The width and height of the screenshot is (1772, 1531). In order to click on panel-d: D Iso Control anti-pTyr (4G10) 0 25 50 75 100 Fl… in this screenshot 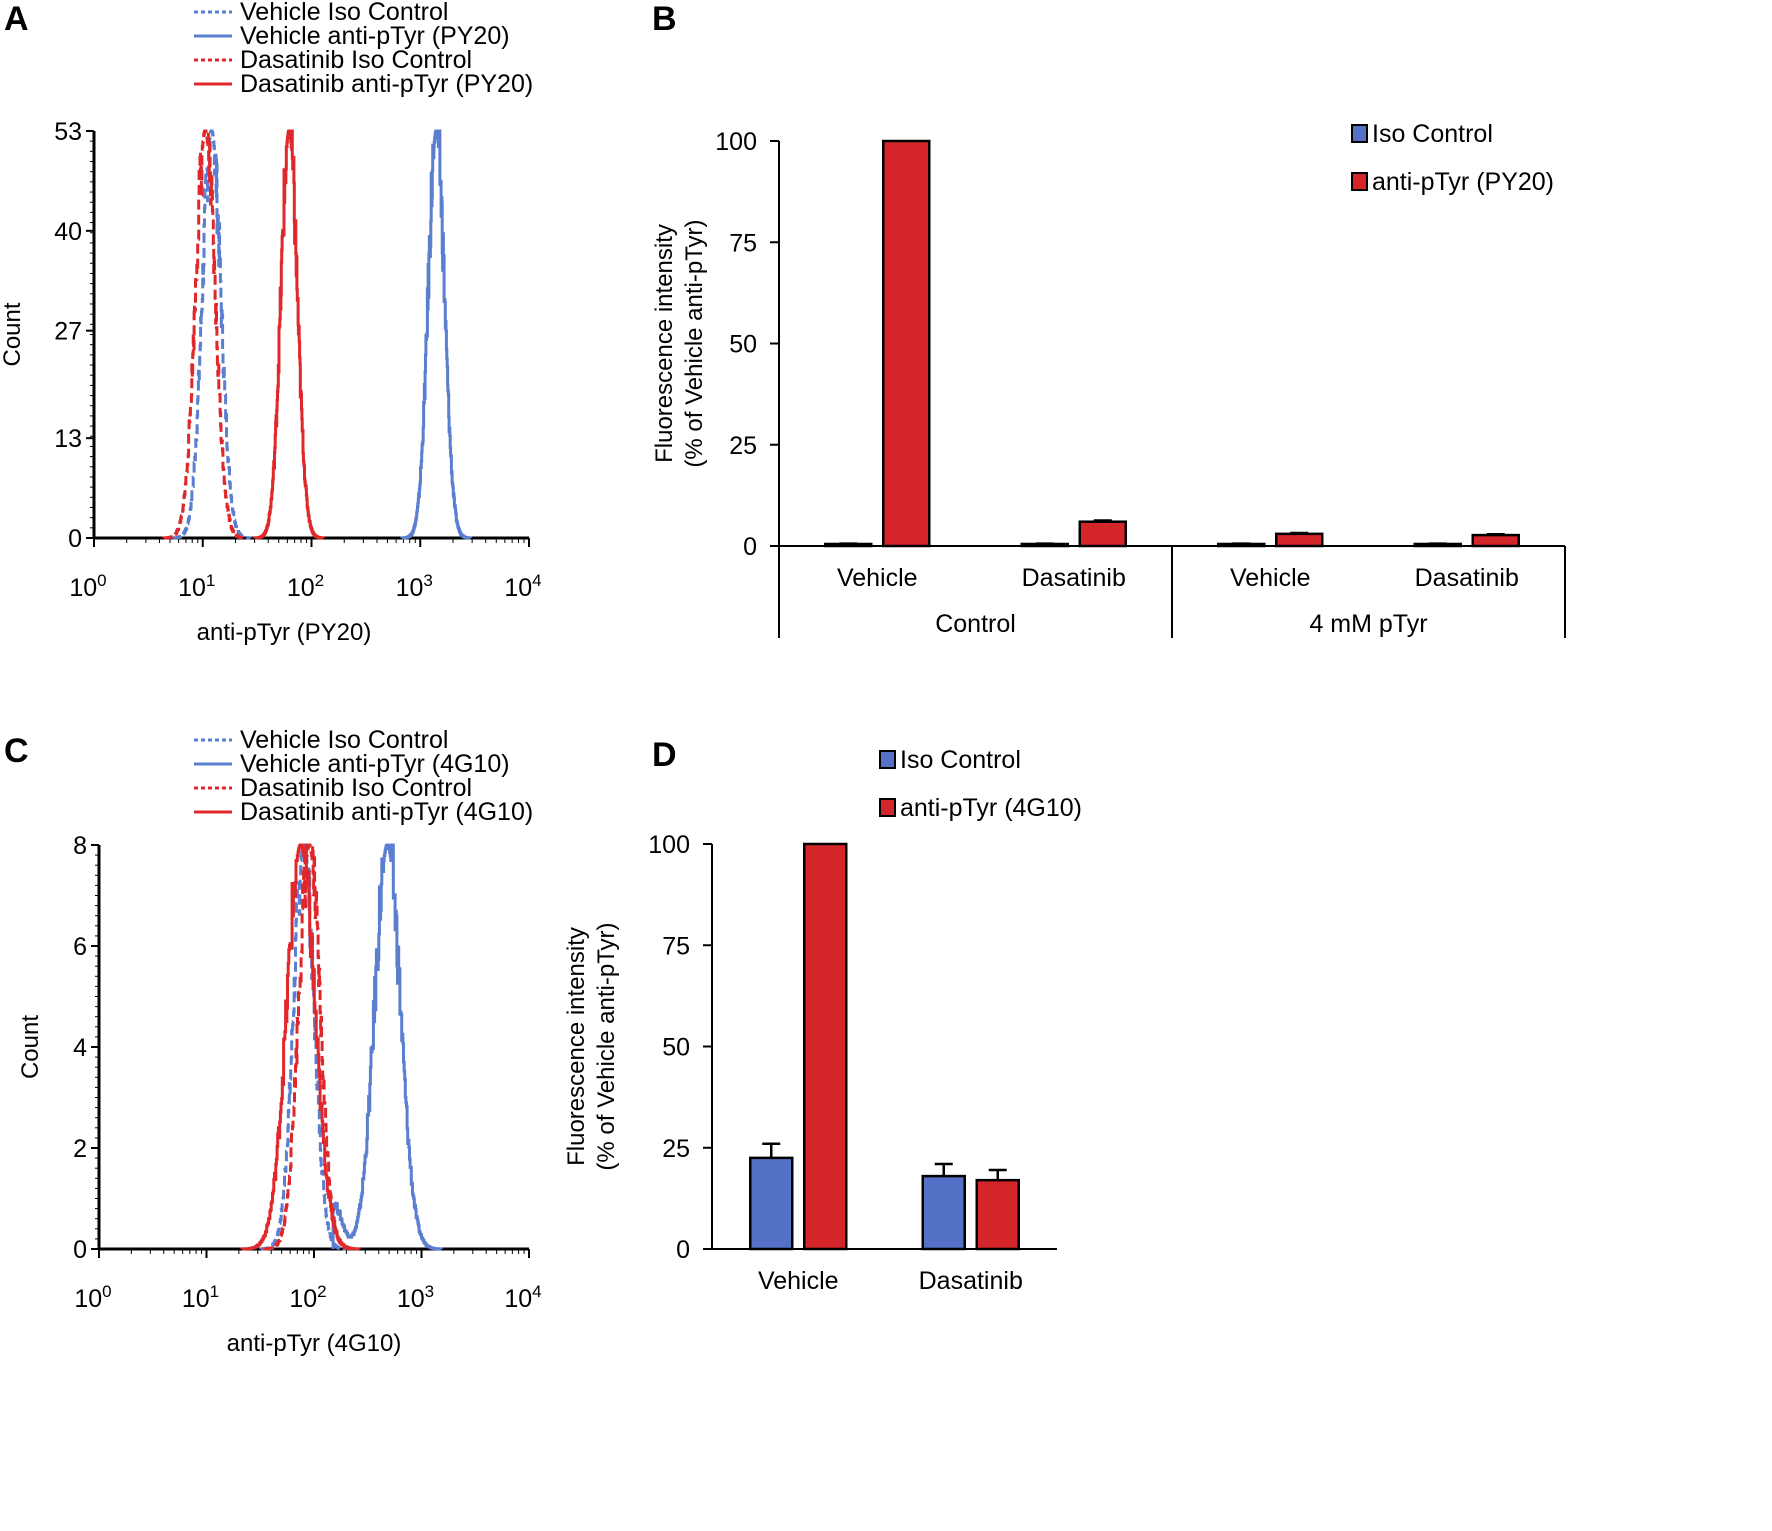, I will do `click(822, 1015)`.